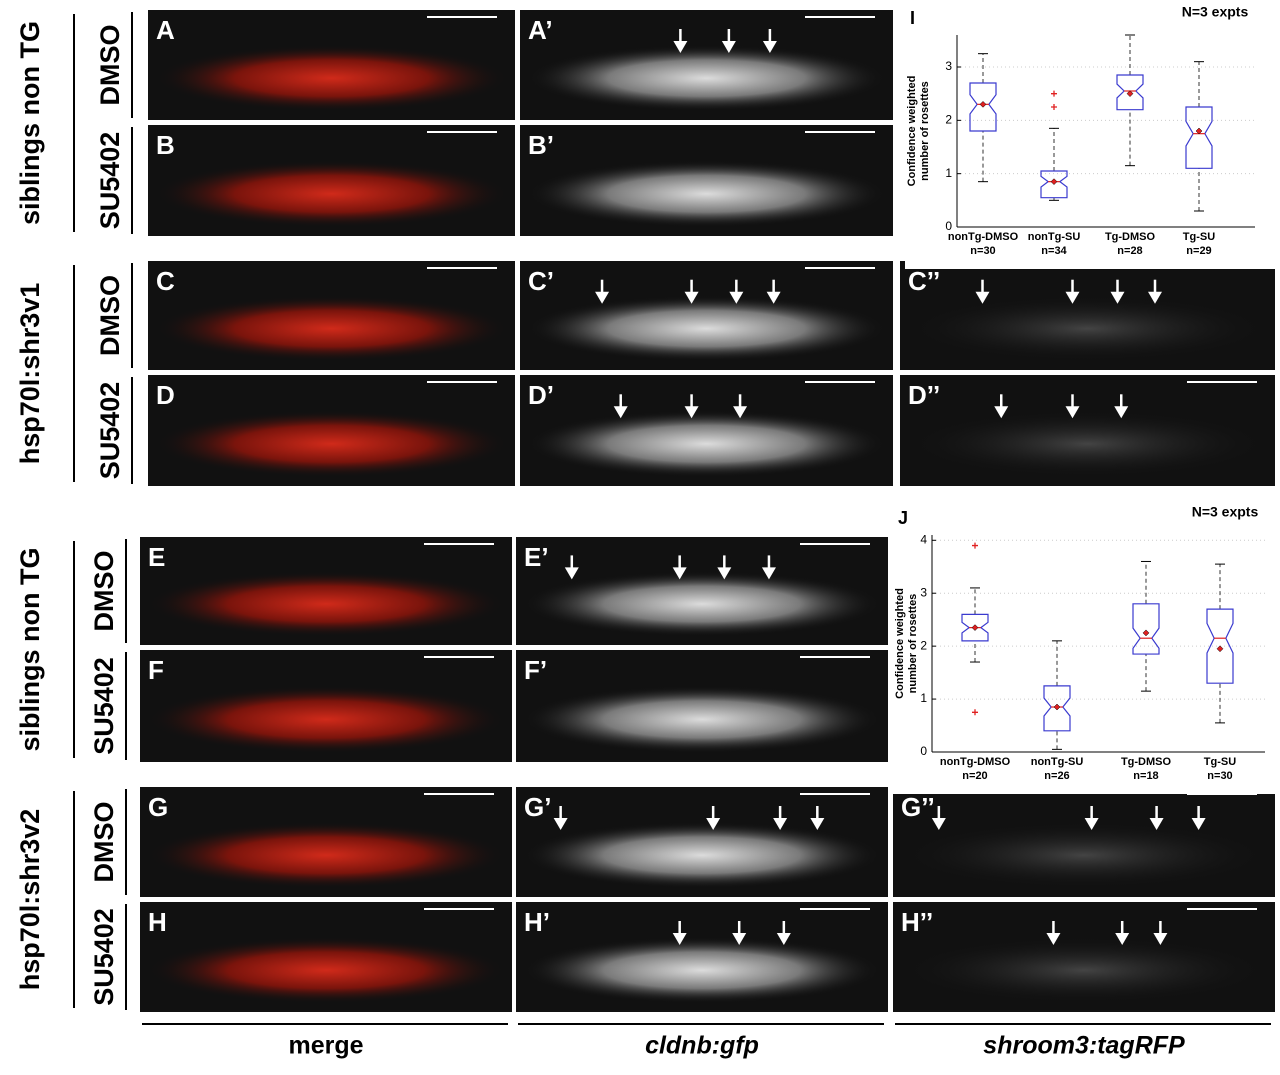  Describe the element at coordinates (903, 518) in the screenshot. I see `panel-label: J` at that location.